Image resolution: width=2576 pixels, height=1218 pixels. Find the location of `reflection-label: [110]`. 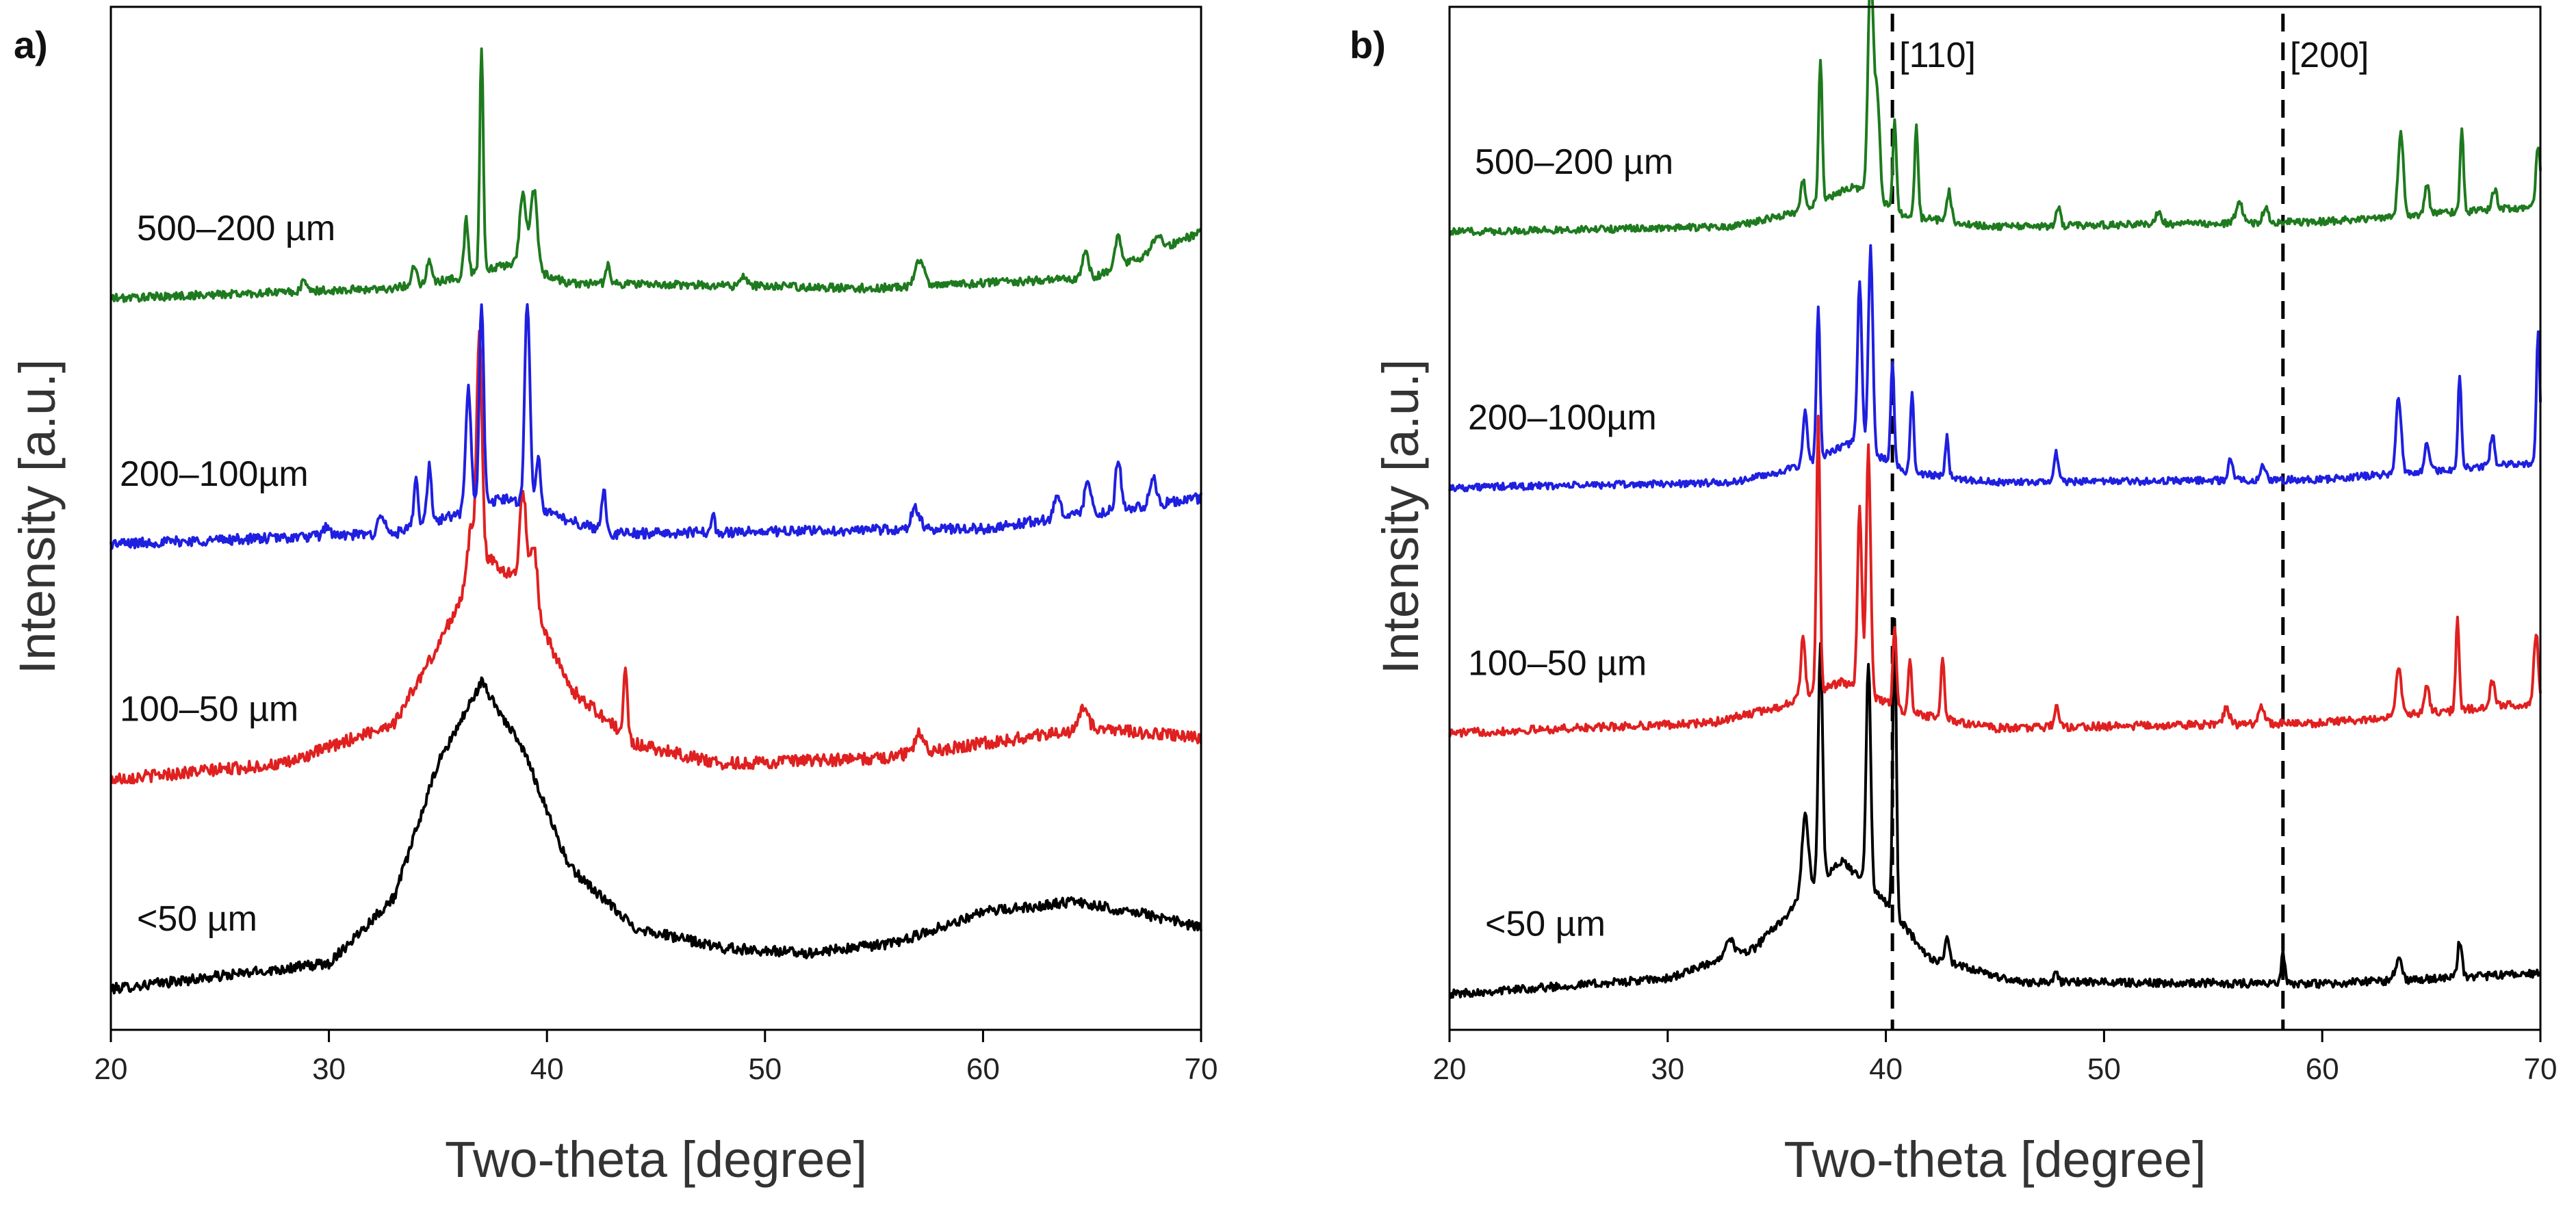

reflection-label: [110] is located at coordinates (1937, 55).